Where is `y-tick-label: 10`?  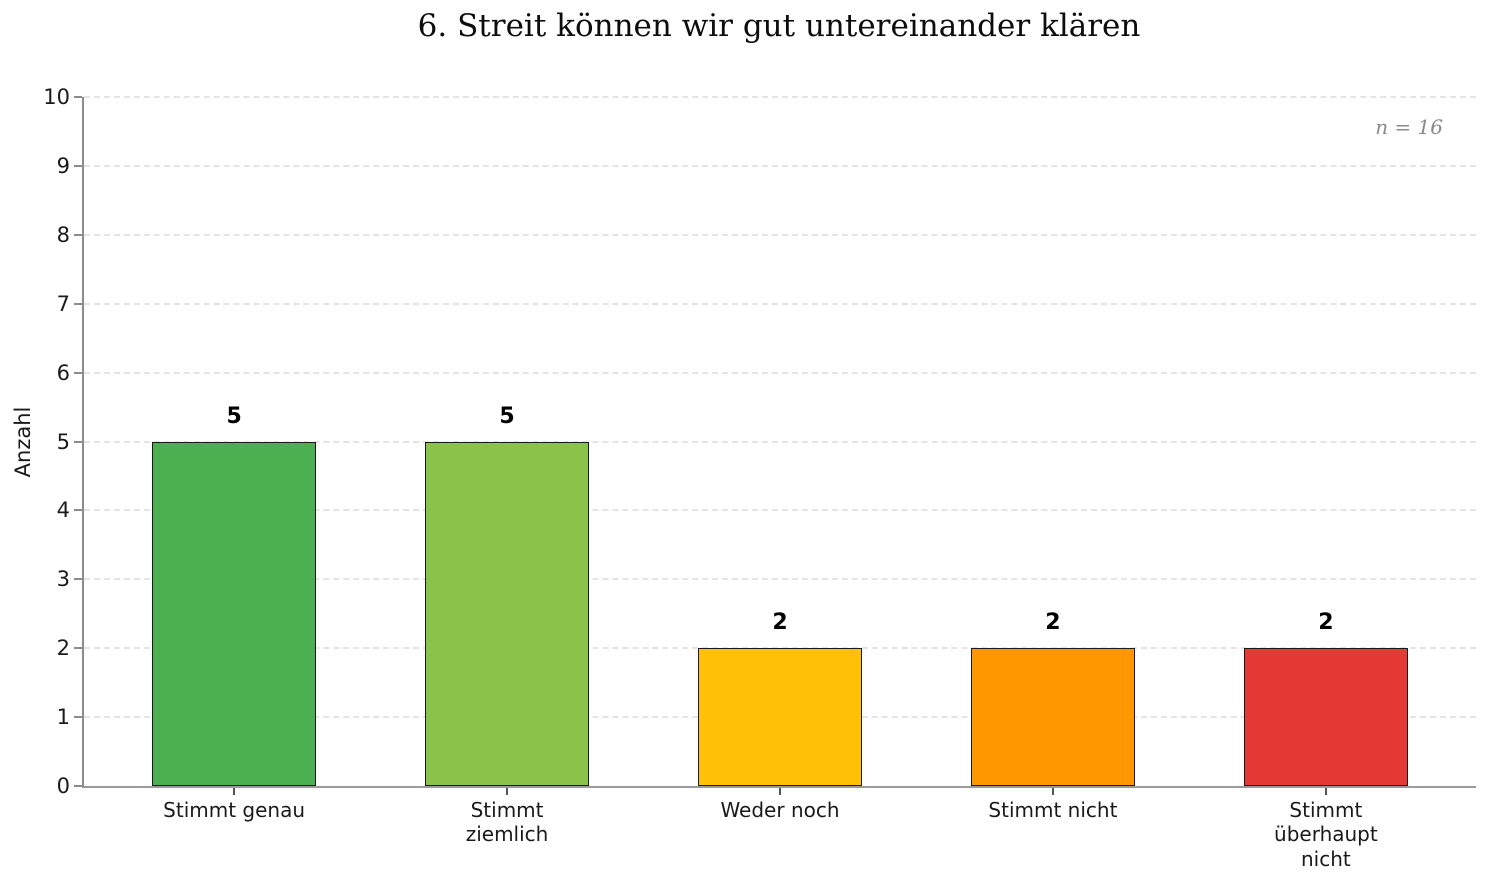 y-tick-label: 10 is located at coordinates (56, 97).